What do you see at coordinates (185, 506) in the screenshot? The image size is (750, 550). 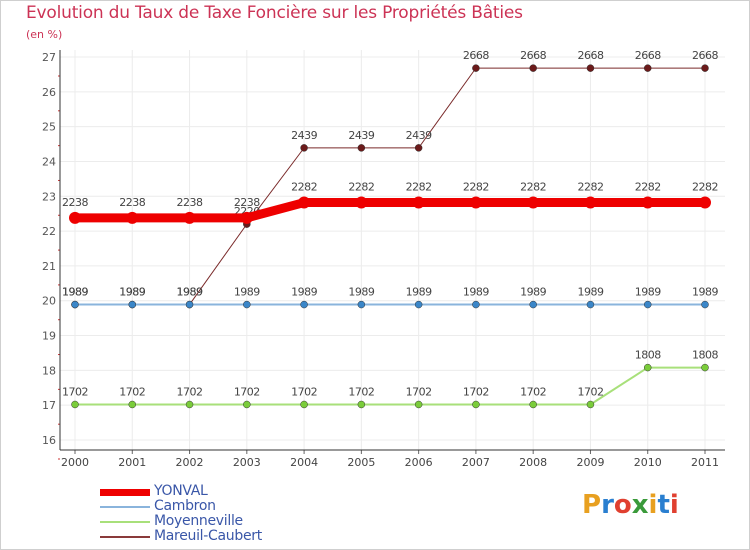 I see `legend-label-cambron: Cambron` at bounding box center [185, 506].